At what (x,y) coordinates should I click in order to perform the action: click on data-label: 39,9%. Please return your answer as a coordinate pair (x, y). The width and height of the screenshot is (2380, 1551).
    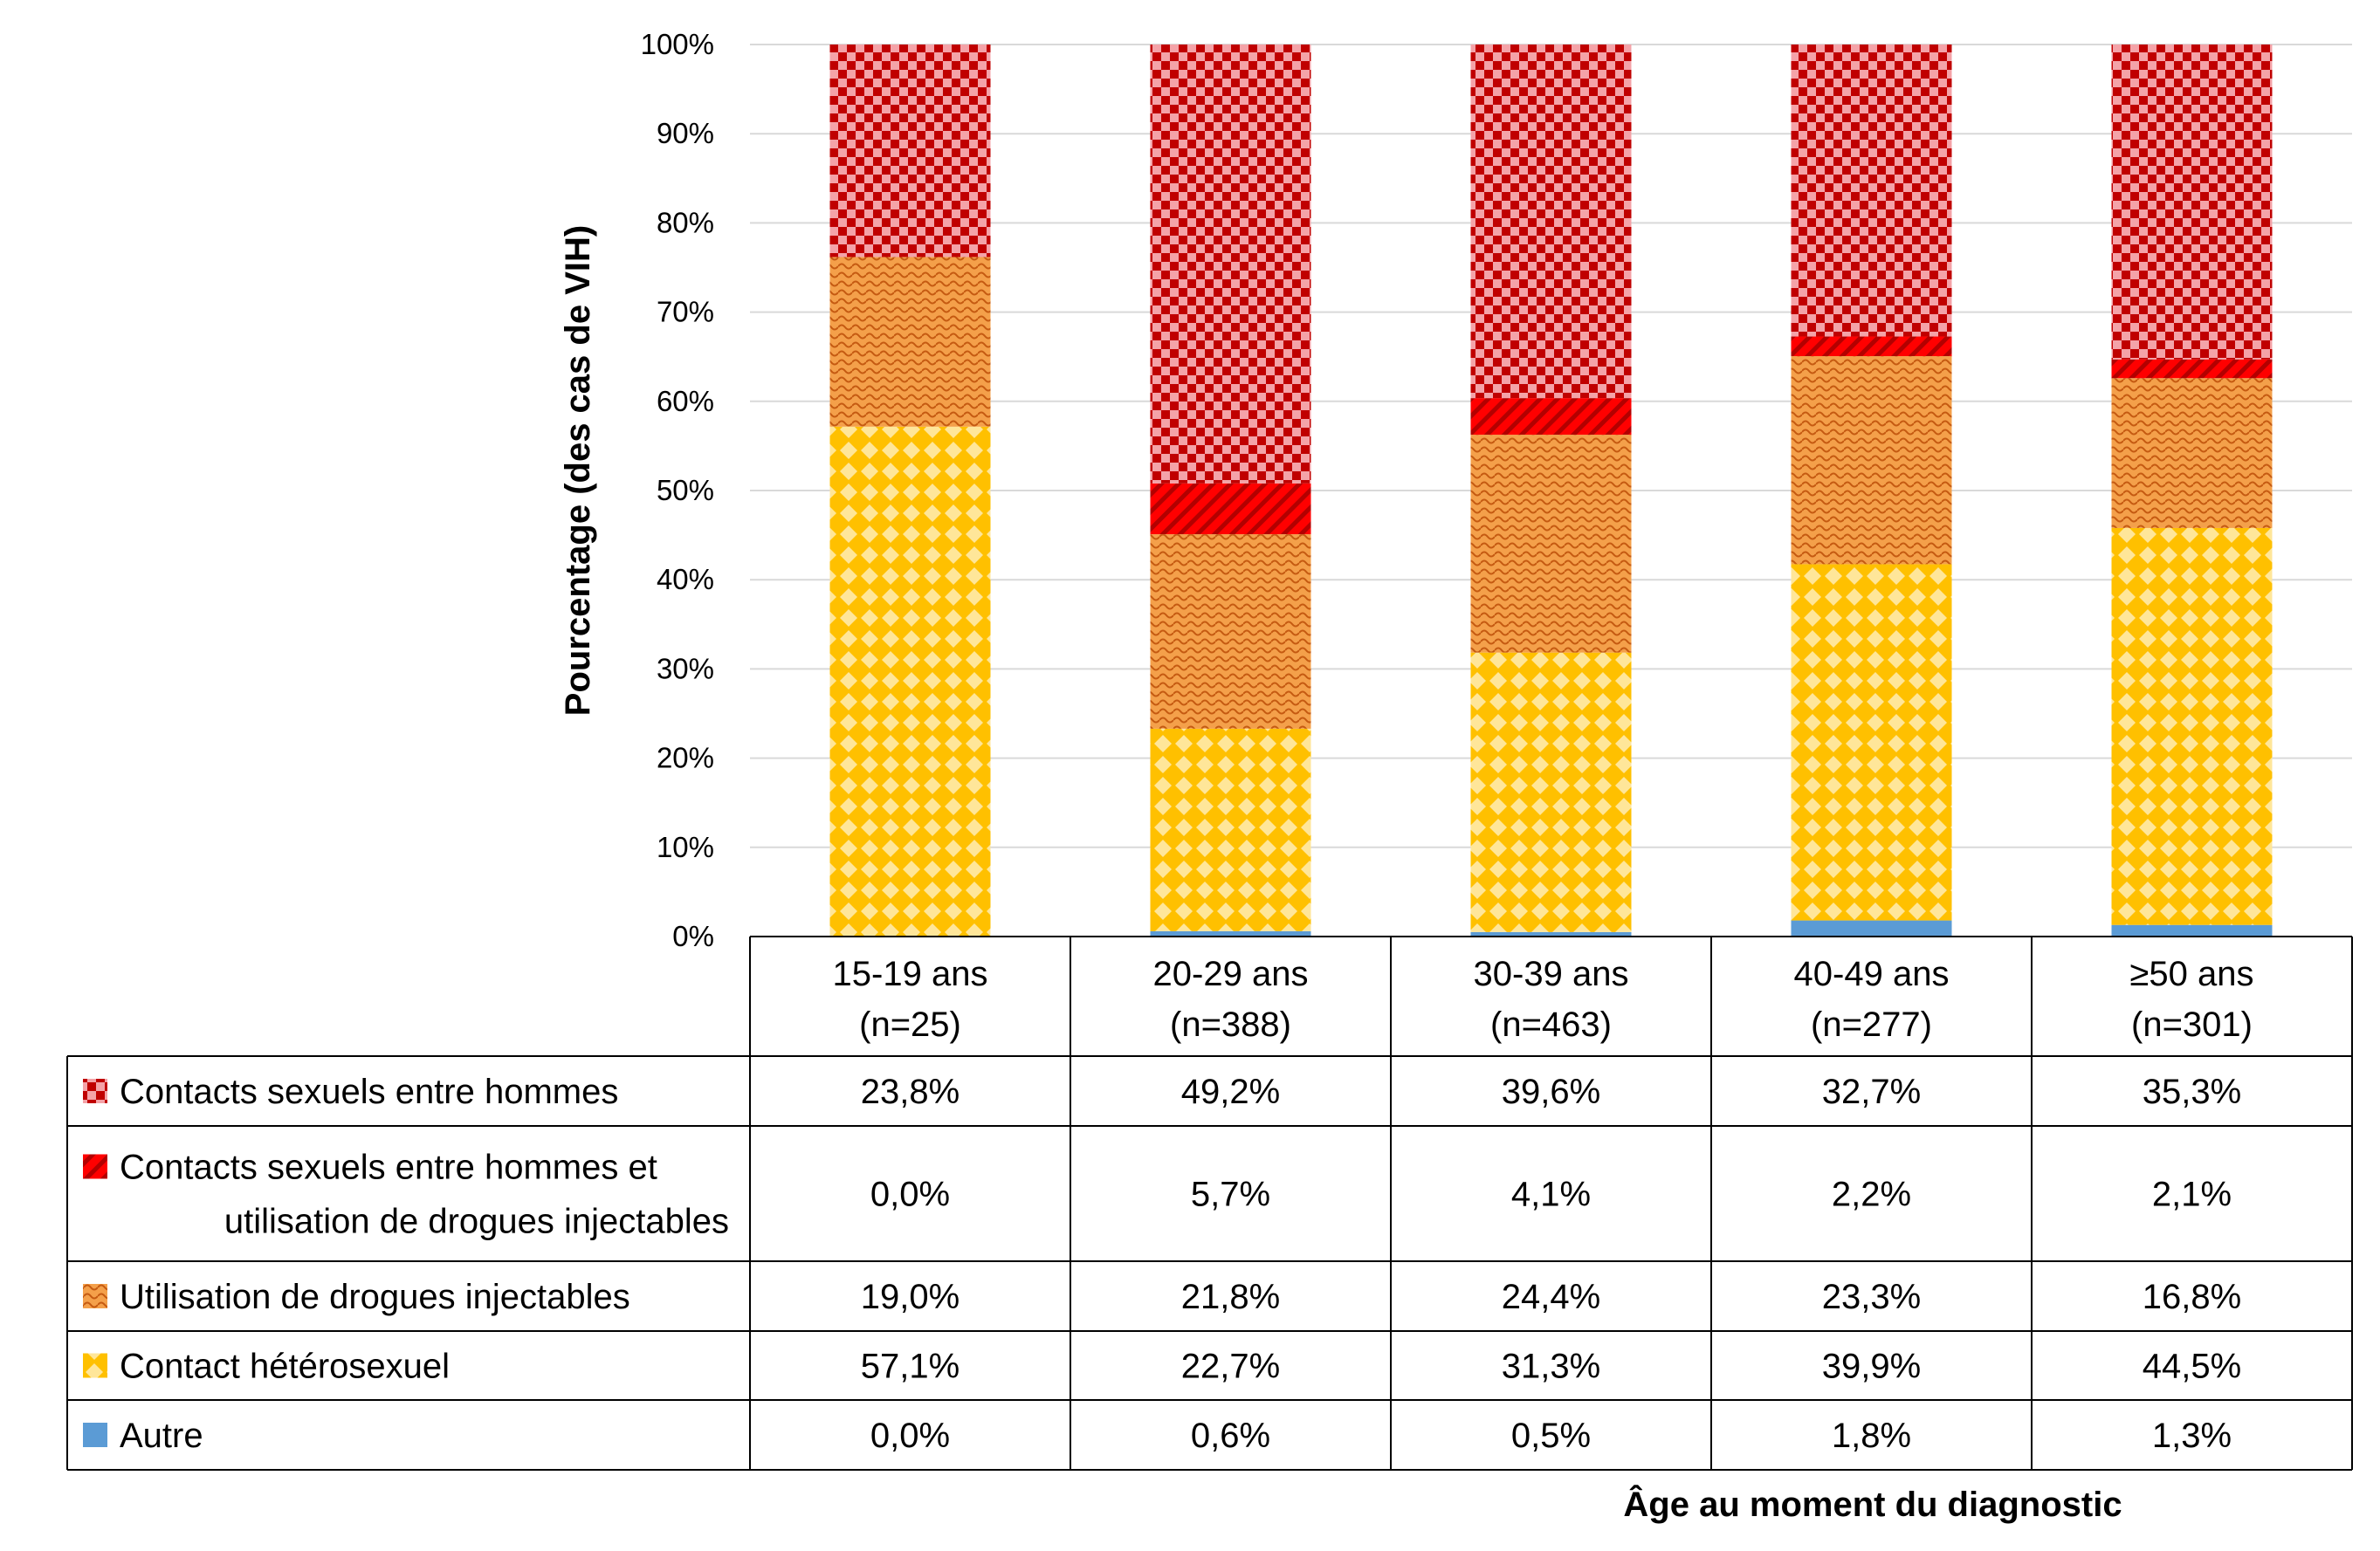
    Looking at the image, I should click on (1871, 1367).